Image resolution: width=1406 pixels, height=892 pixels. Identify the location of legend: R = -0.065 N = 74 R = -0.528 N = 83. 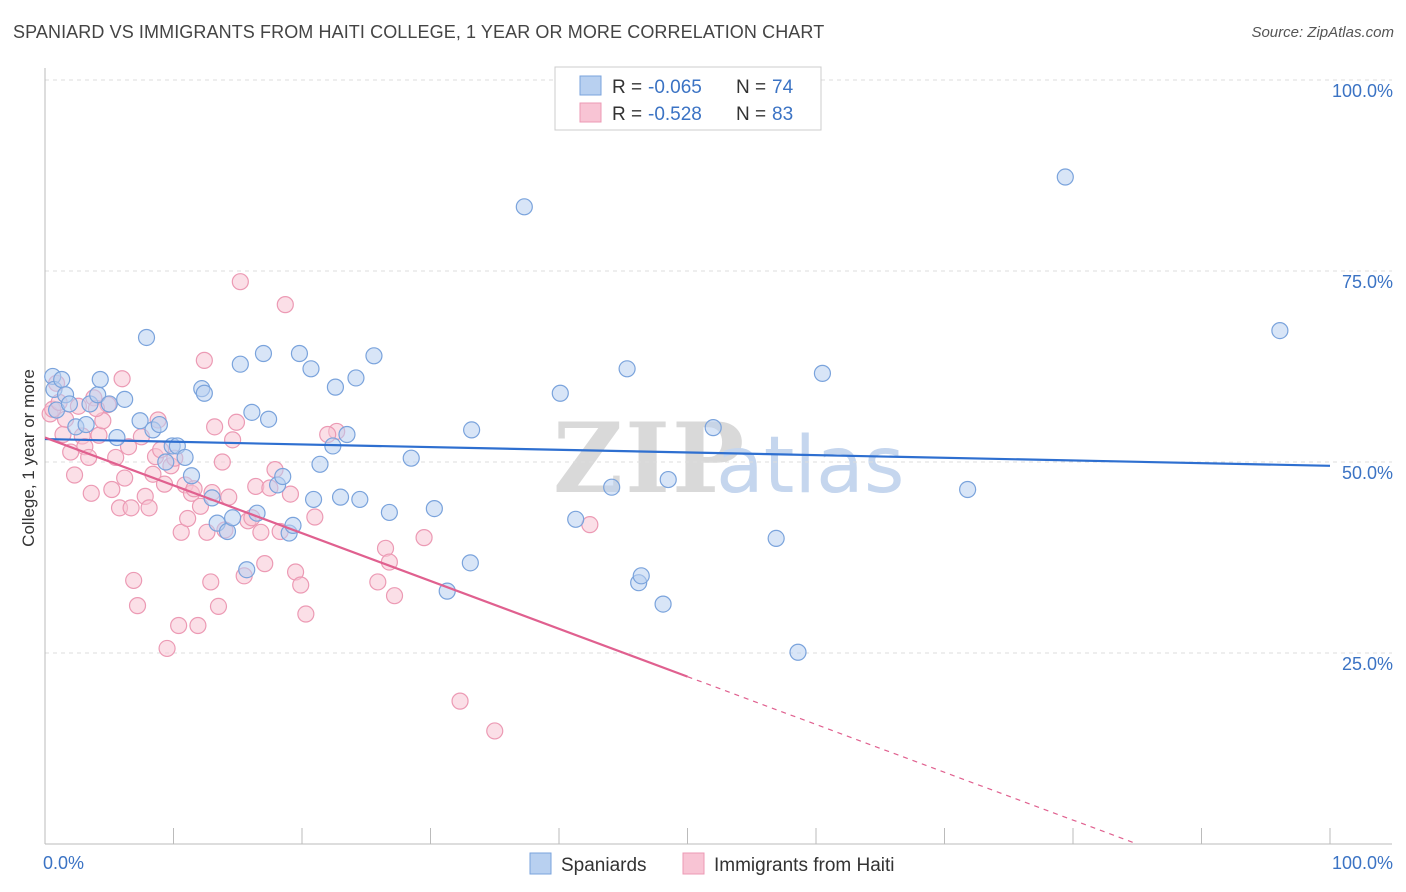
(688, 98).